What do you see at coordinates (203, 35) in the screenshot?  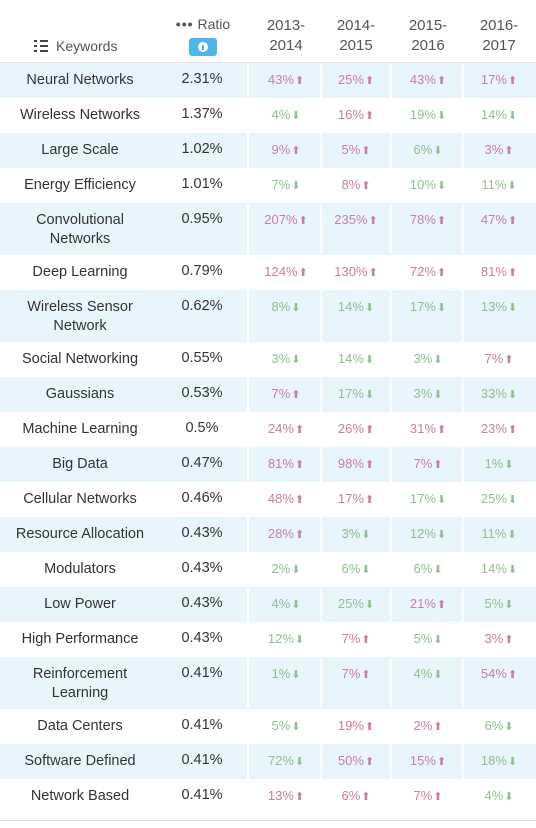 I see `ratio-column-header: ••• Ratio` at bounding box center [203, 35].